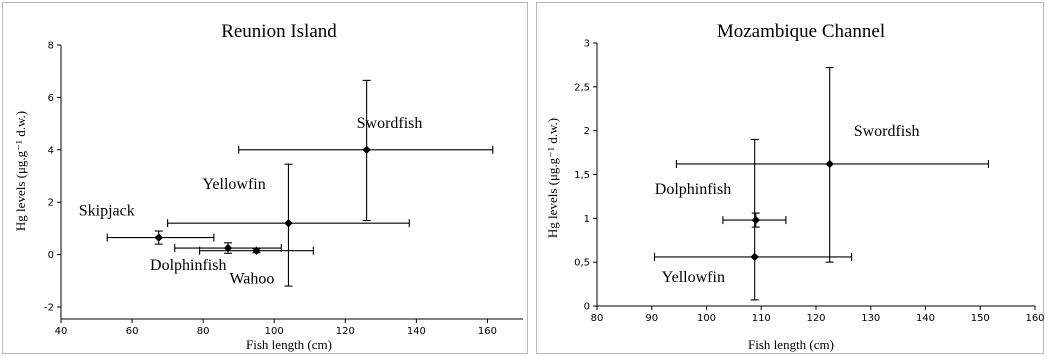 The height and width of the screenshot is (358, 1047). What do you see at coordinates (107, 211) in the screenshot?
I see `series-label: Skipjack` at bounding box center [107, 211].